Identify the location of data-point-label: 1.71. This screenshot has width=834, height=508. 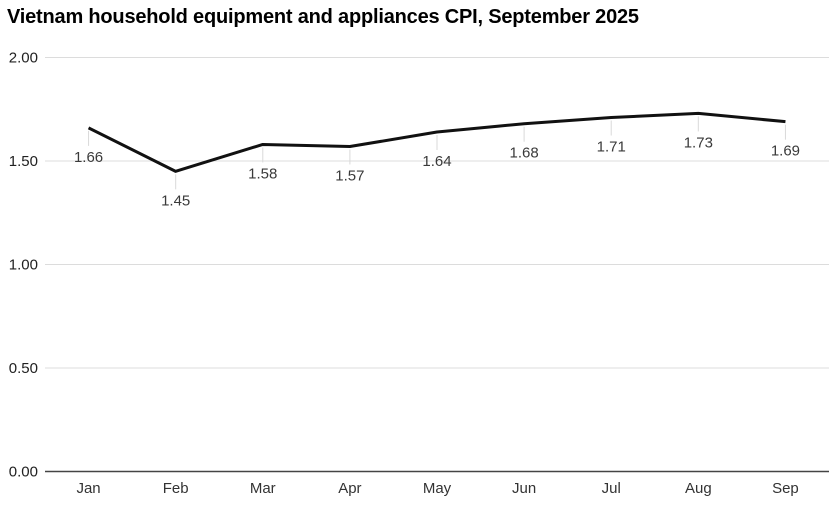
(611, 147).